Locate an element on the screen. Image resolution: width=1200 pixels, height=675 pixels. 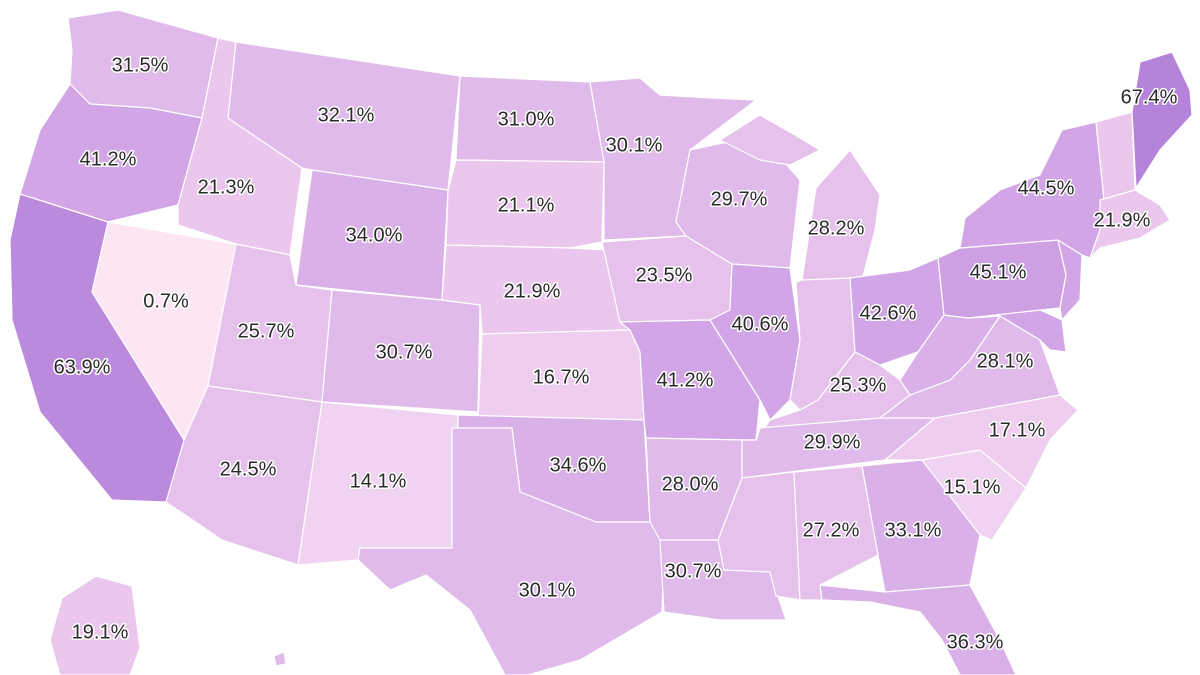
state-alaska is located at coordinates (95, 625).